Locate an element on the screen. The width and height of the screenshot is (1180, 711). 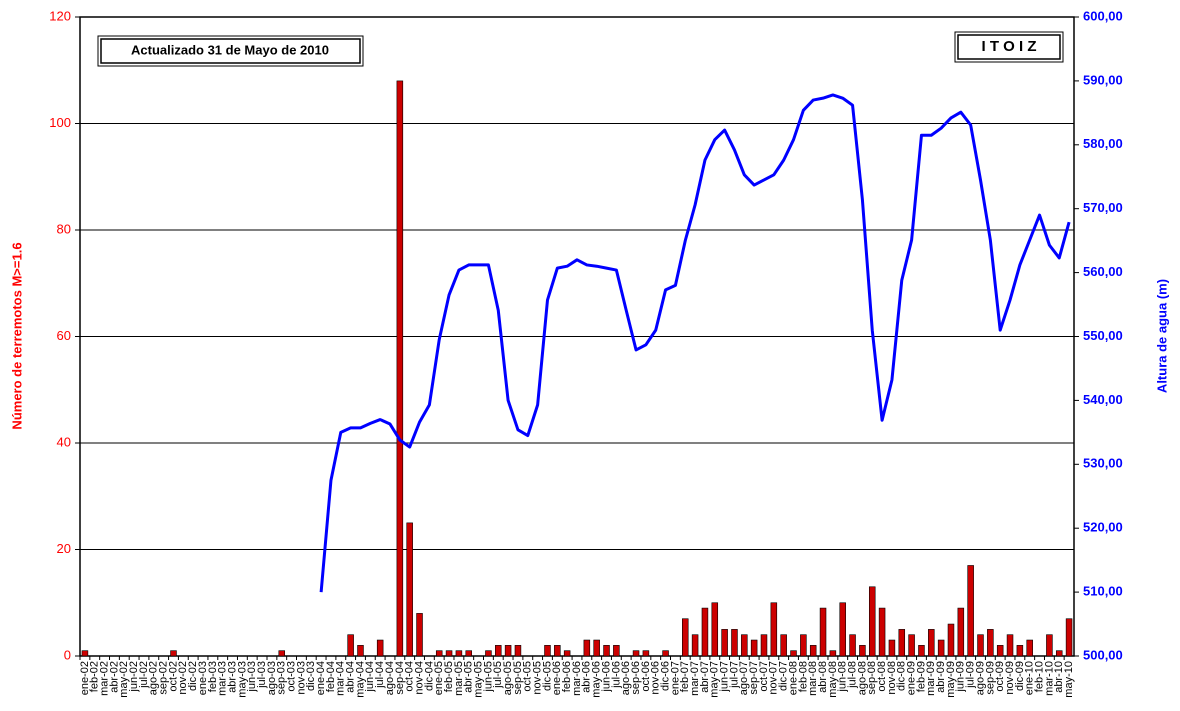
y2-tick-label: 530,00 is located at coordinates (1103, 463).